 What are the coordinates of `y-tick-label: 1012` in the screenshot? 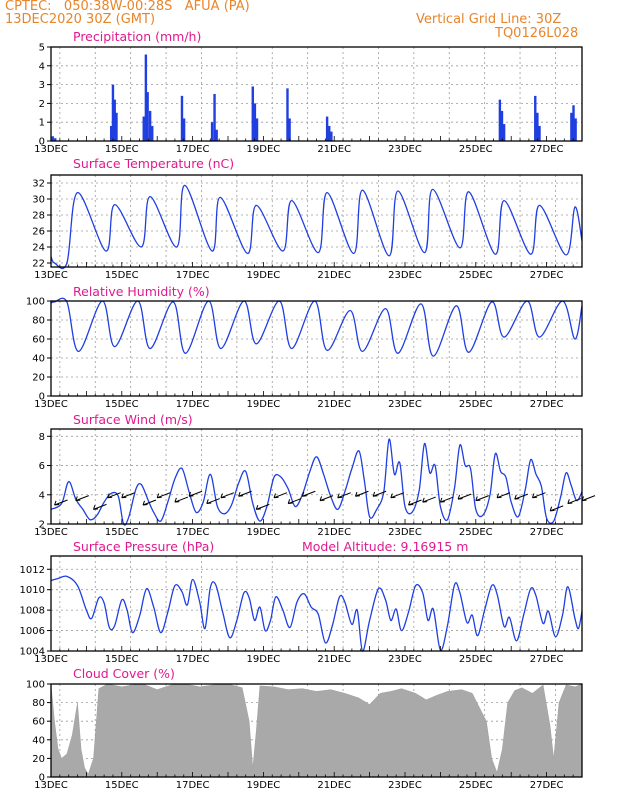 It's located at (32, 570).